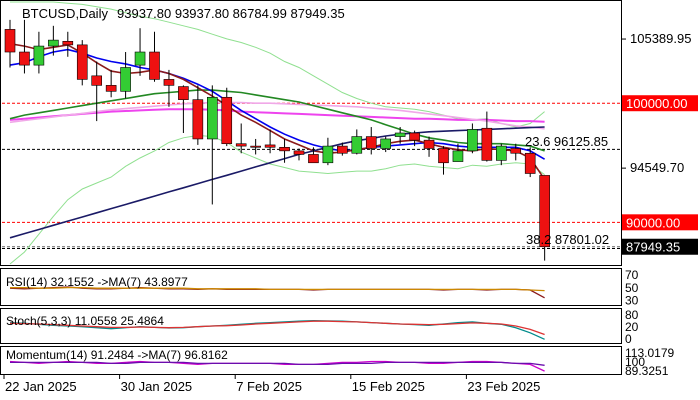 Image resolution: width=700 pixels, height=400 pixels. I want to click on rsi-tick-label: 30, so click(632, 301).